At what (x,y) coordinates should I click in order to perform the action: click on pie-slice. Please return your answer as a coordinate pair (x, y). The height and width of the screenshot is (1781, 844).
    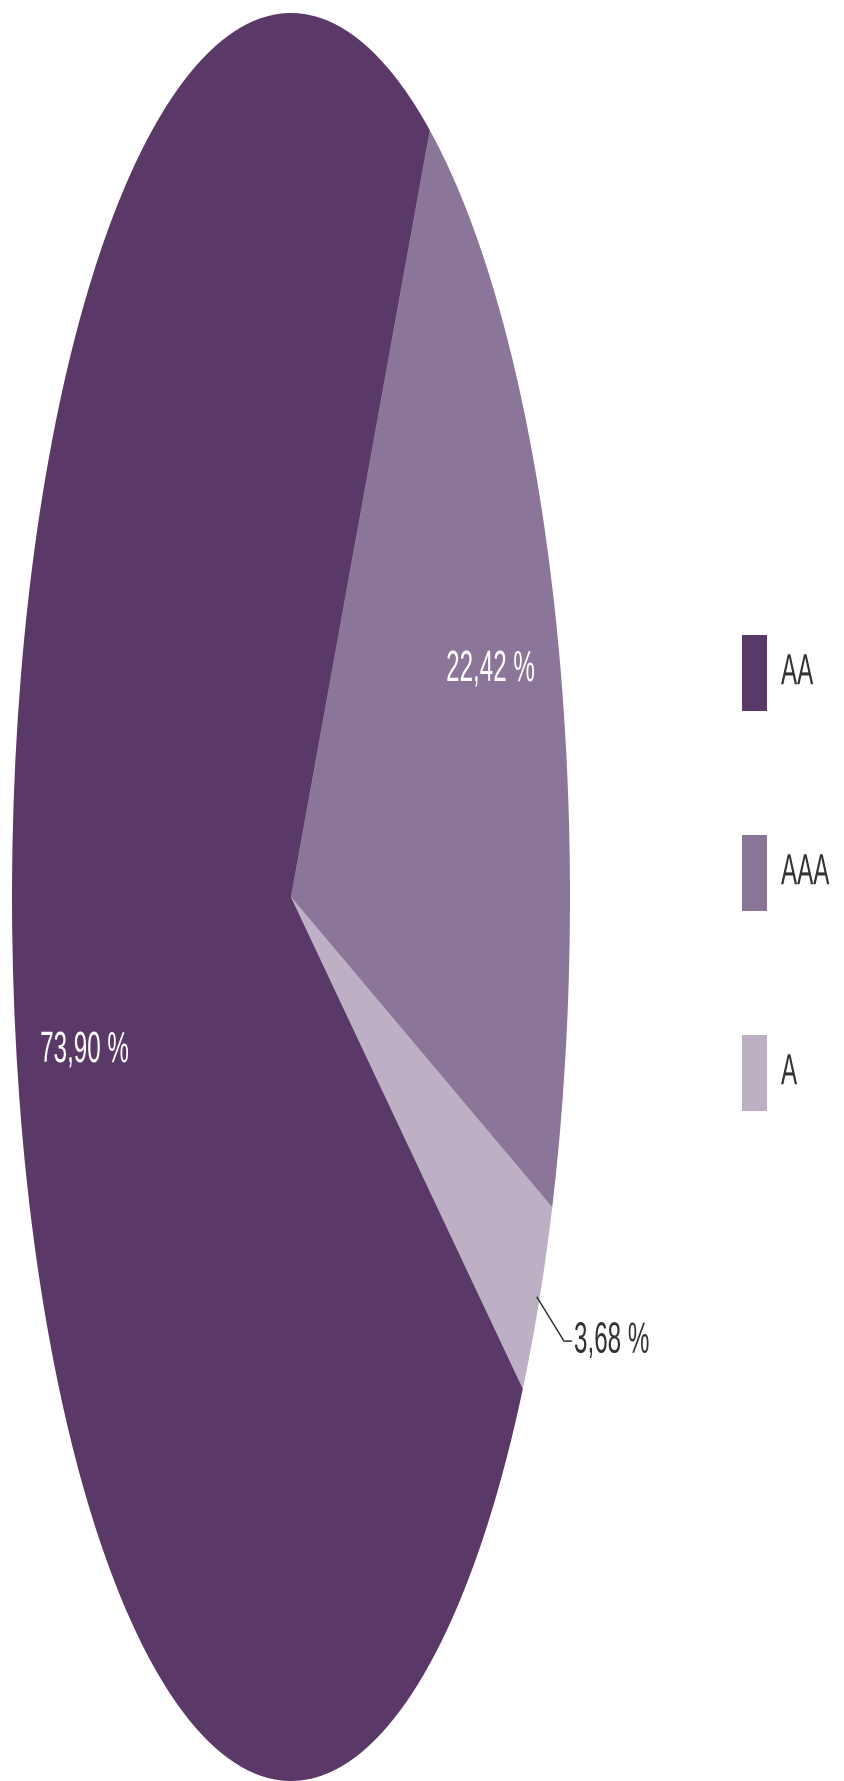
    Looking at the image, I should click on (422, 1143).